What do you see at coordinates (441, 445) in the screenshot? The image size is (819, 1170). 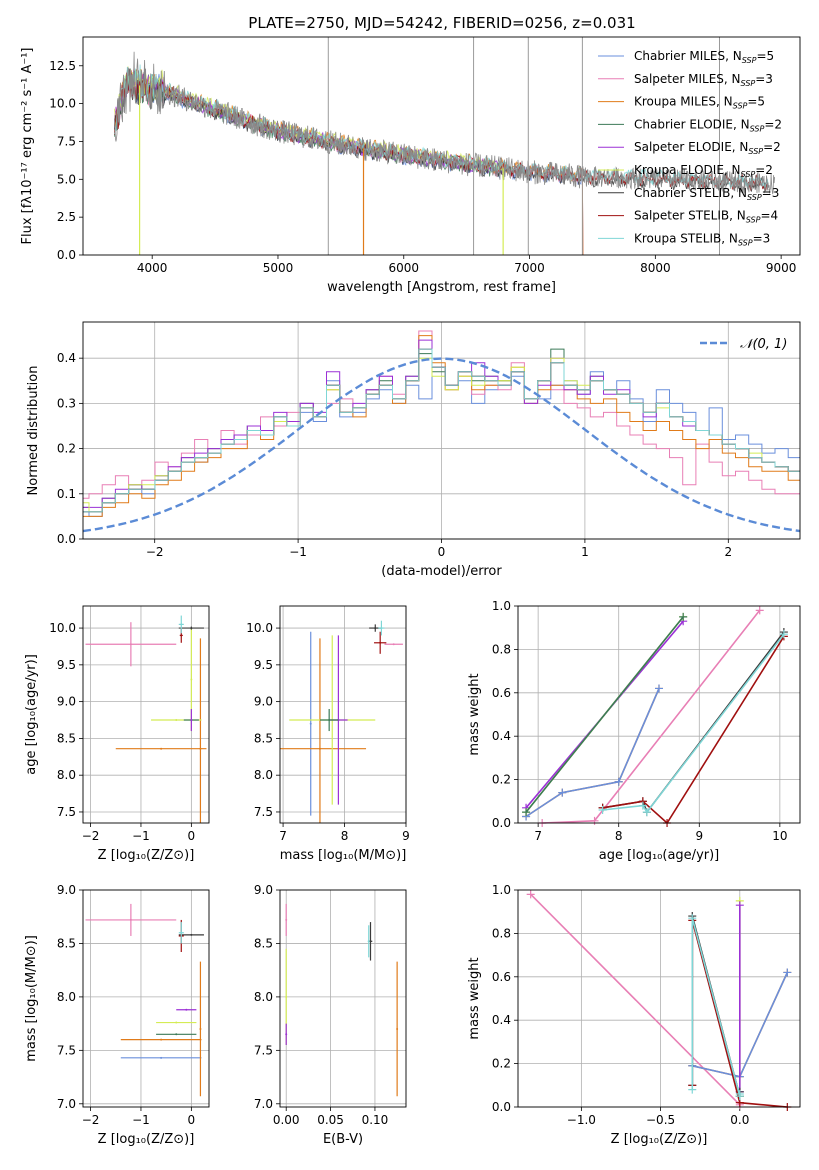 I see `gaussian-curve` at bounding box center [441, 445].